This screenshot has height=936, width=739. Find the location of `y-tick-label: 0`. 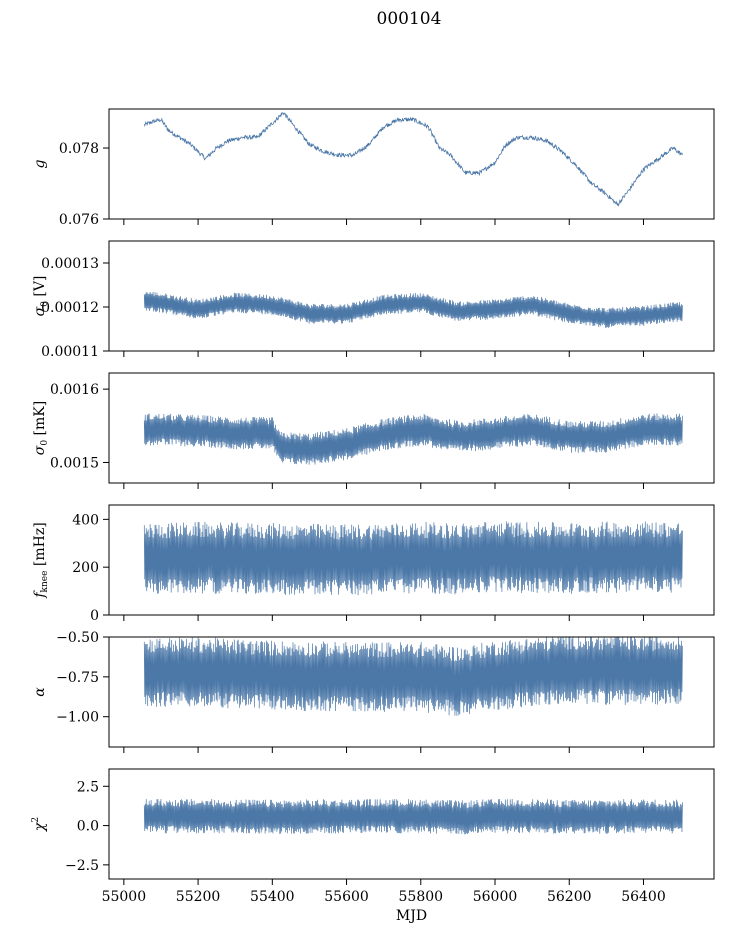

y-tick-label: 0 is located at coordinates (94, 616).